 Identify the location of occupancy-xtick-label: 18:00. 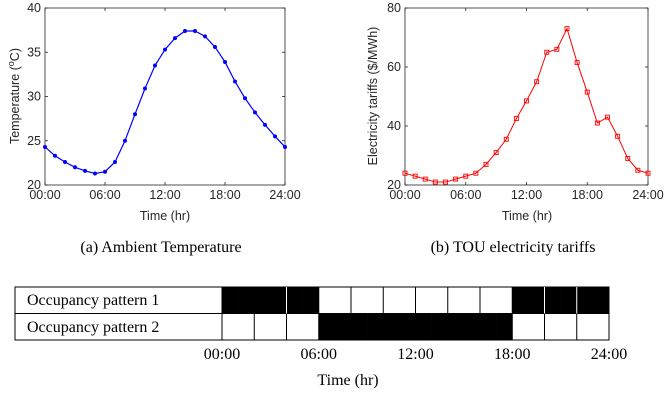
(512, 354).